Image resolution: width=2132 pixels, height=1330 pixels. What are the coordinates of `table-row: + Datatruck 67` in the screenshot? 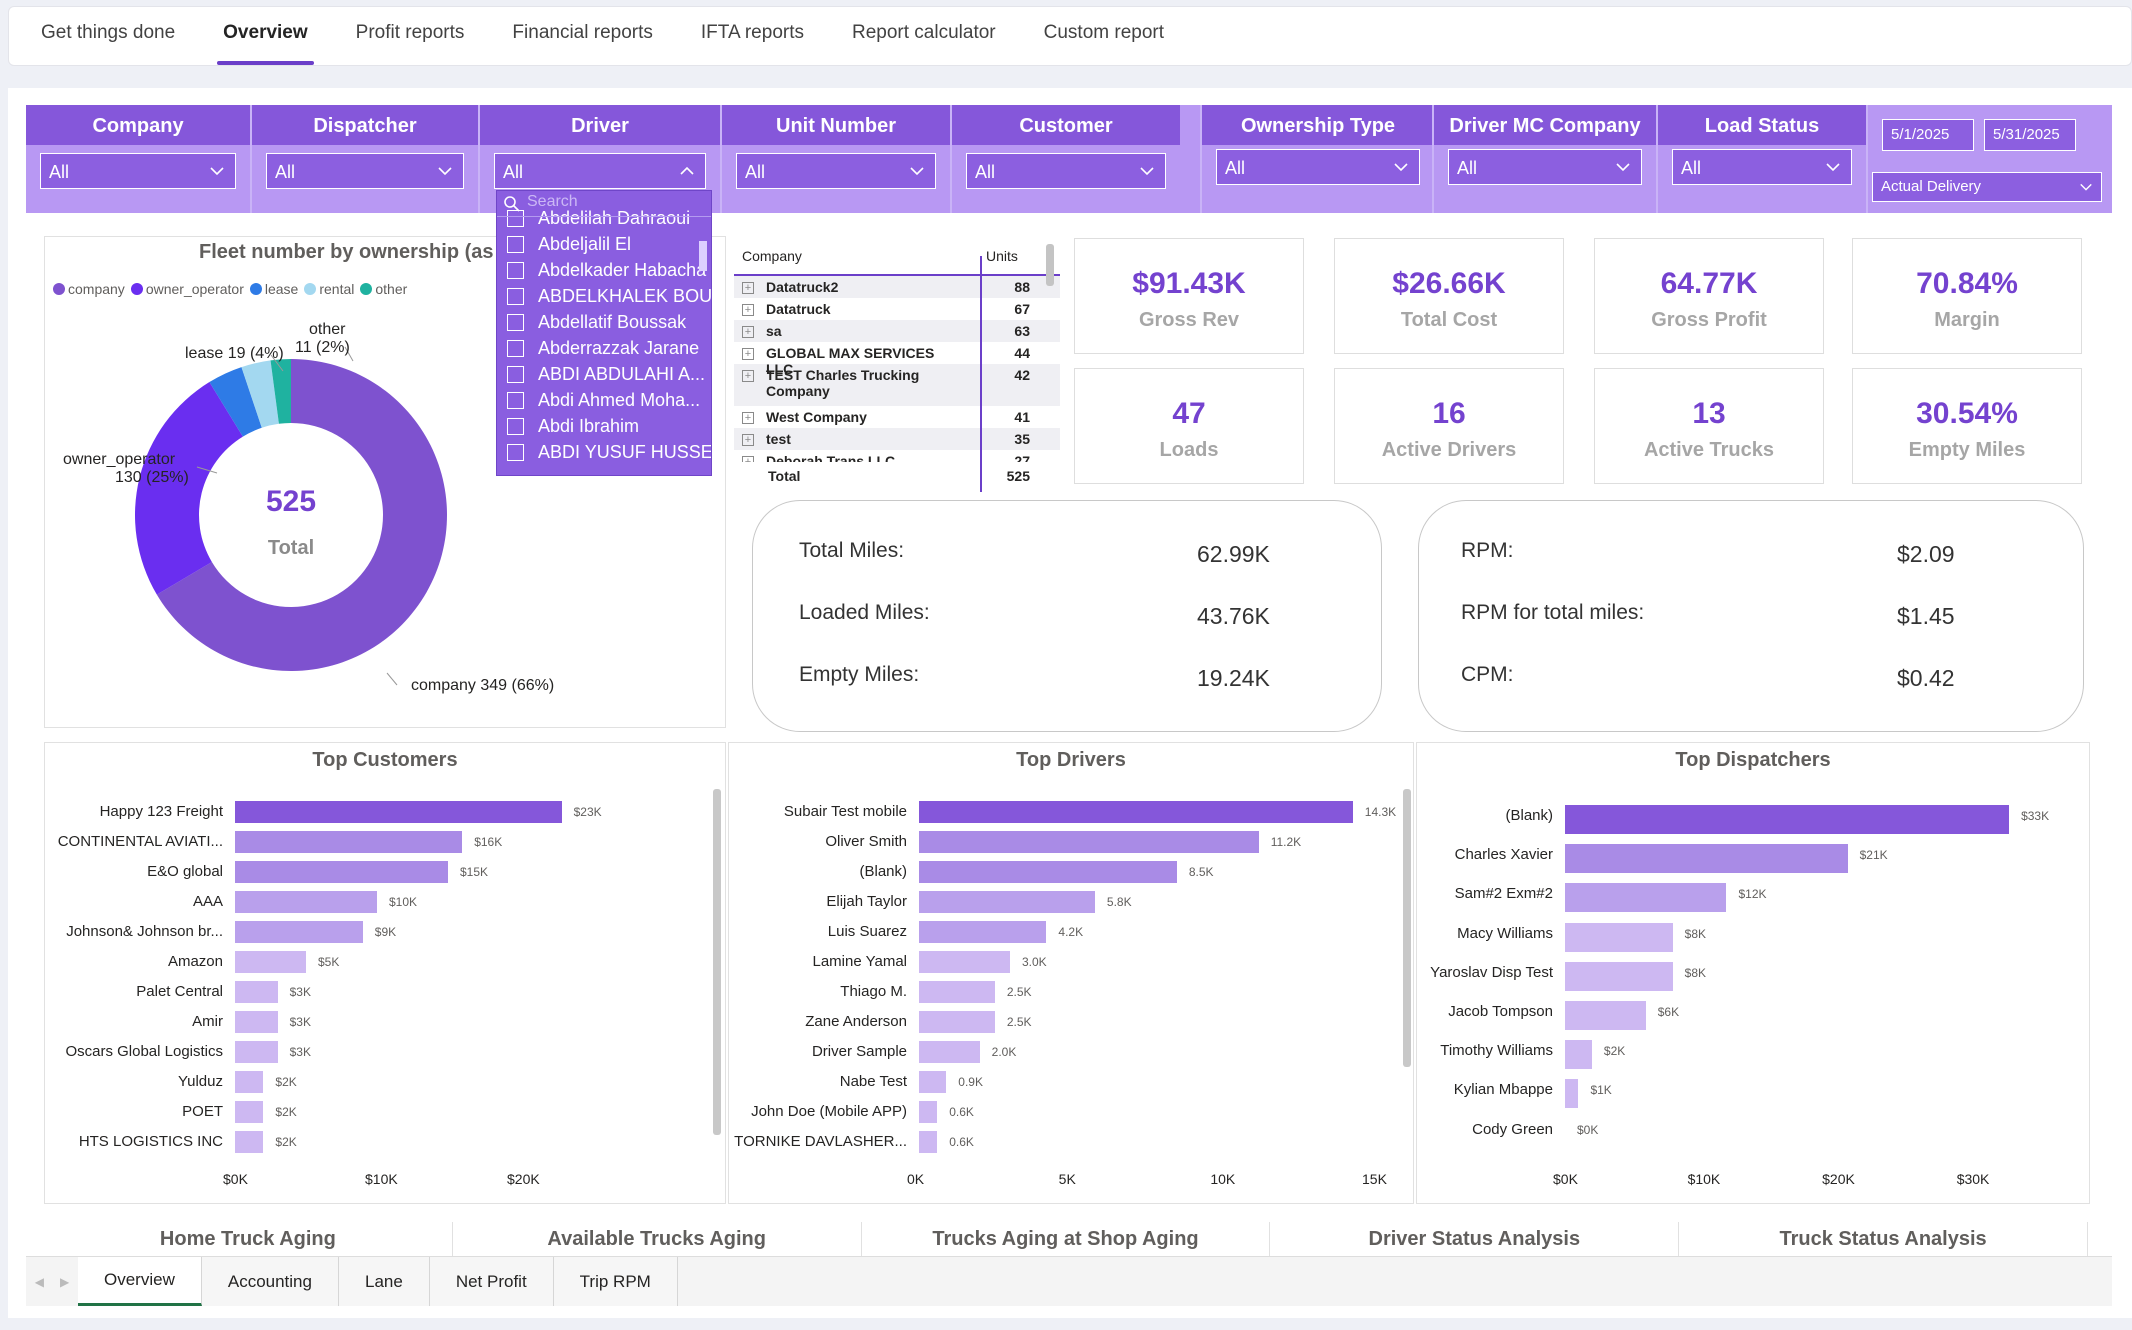 It's located at (897, 309).